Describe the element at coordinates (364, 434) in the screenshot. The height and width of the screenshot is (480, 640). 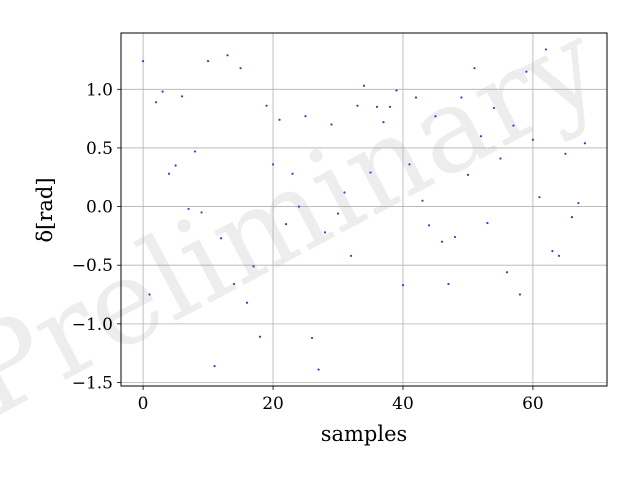
I see `x-axis-label: samples` at that location.